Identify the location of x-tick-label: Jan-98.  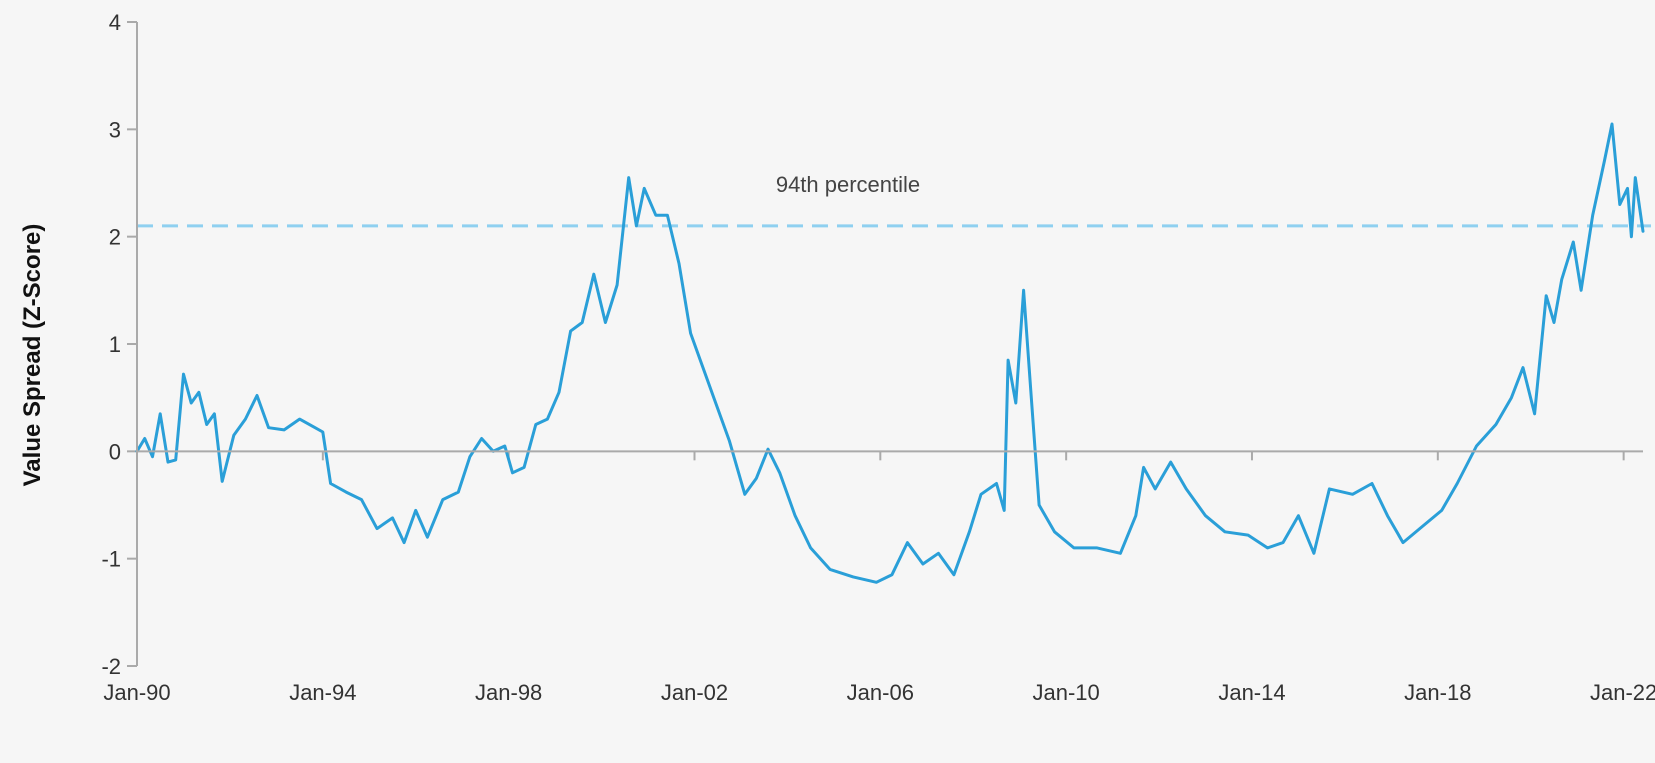
(508, 692).